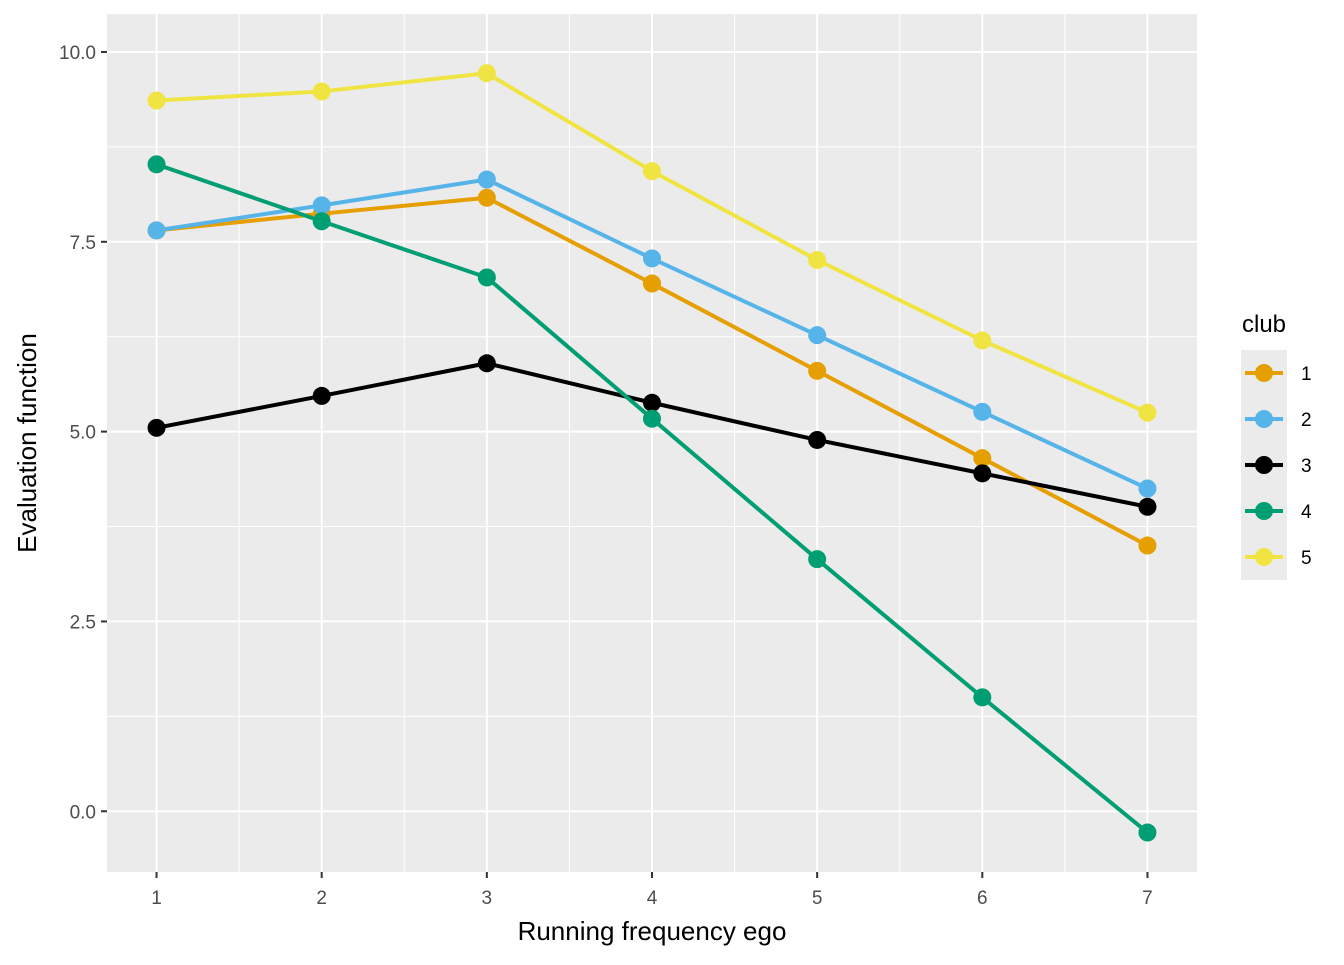  What do you see at coordinates (1306, 558) in the screenshot?
I see `legend-label: 5` at bounding box center [1306, 558].